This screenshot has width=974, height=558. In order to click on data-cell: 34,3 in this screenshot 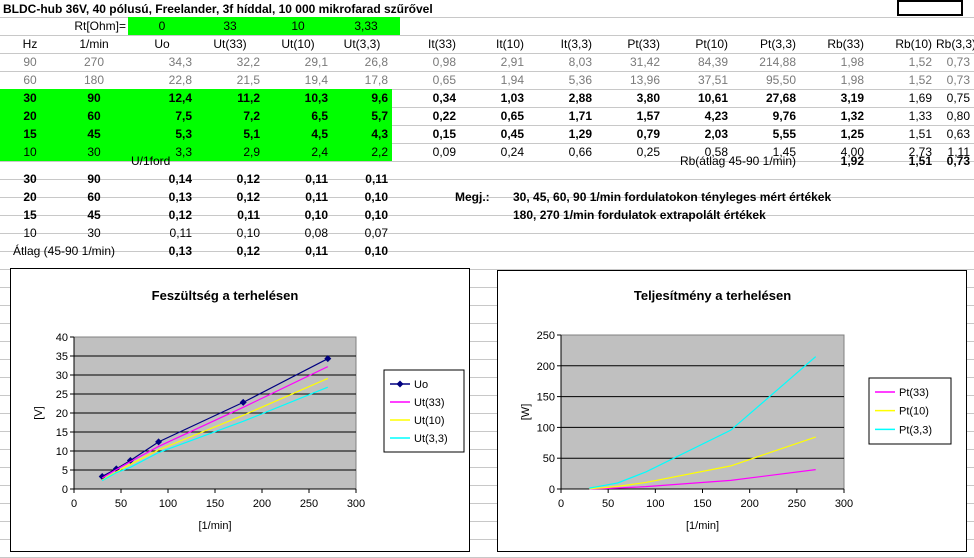, I will do `click(180, 62)`.